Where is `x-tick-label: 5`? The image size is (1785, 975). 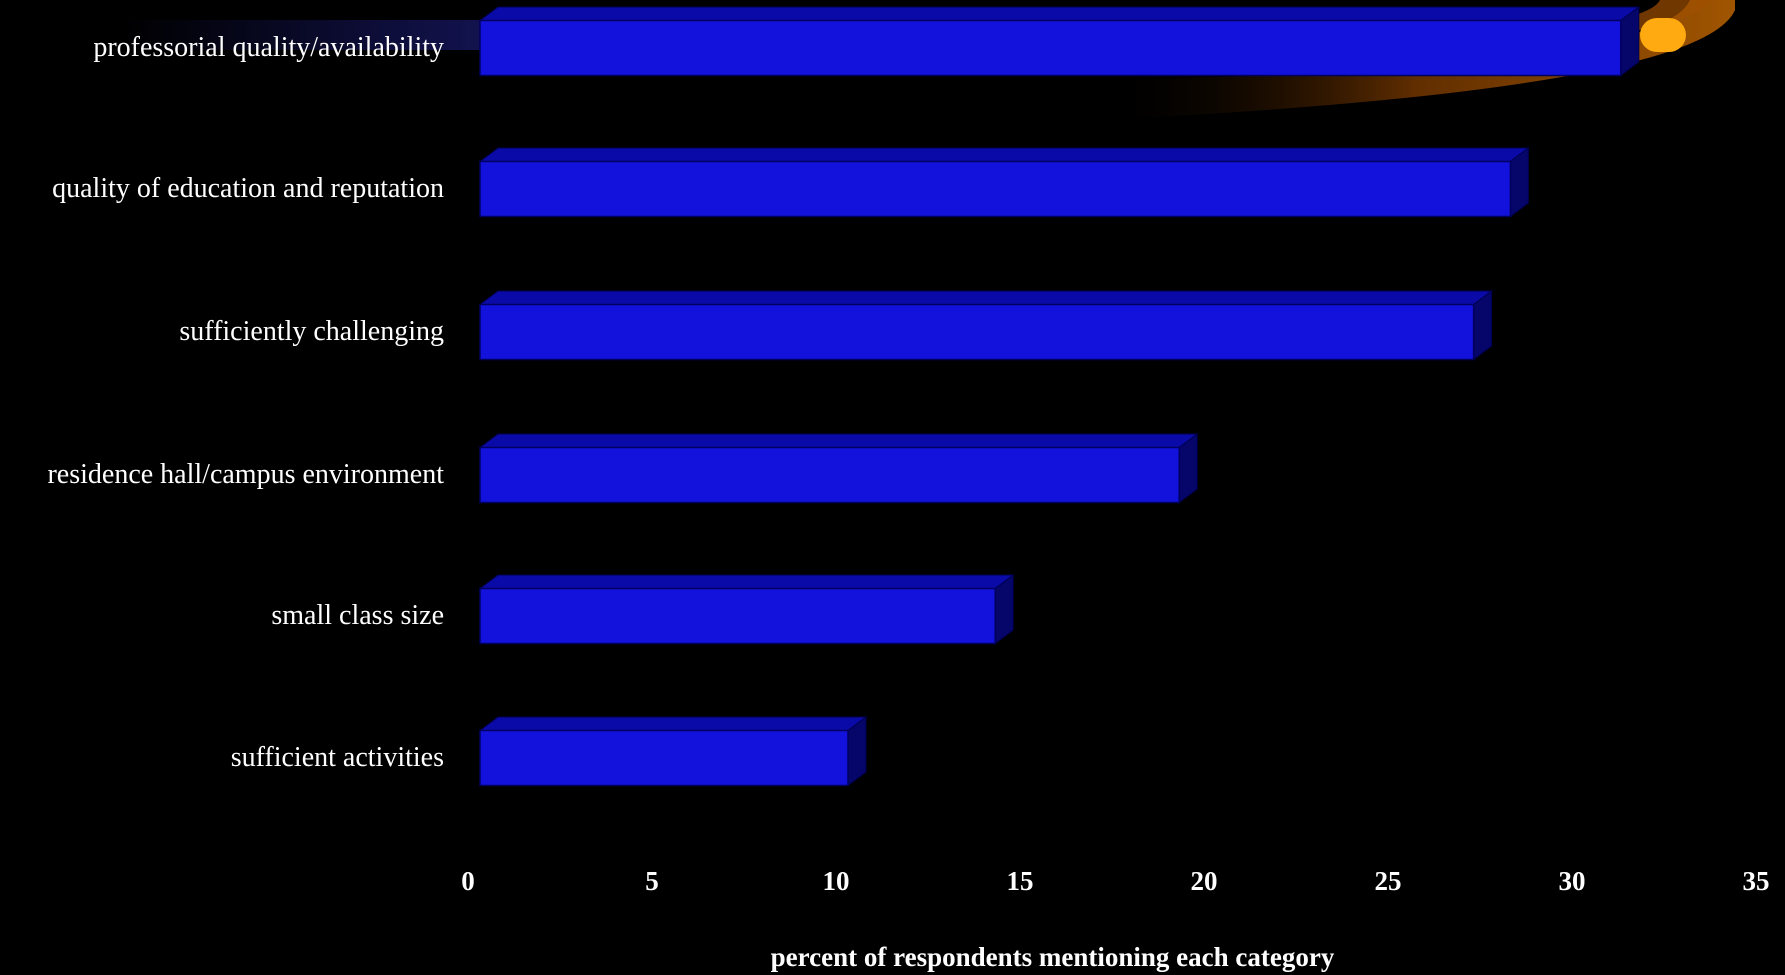
x-tick-label: 5 is located at coordinates (652, 881).